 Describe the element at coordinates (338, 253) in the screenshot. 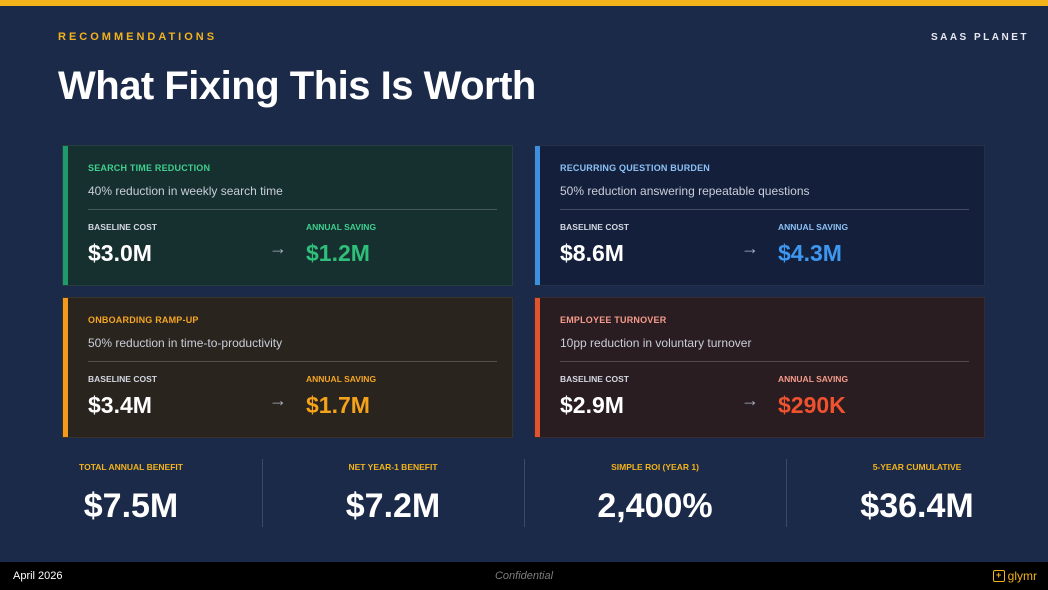

I see `annual-saving-value: $1.2M` at that location.